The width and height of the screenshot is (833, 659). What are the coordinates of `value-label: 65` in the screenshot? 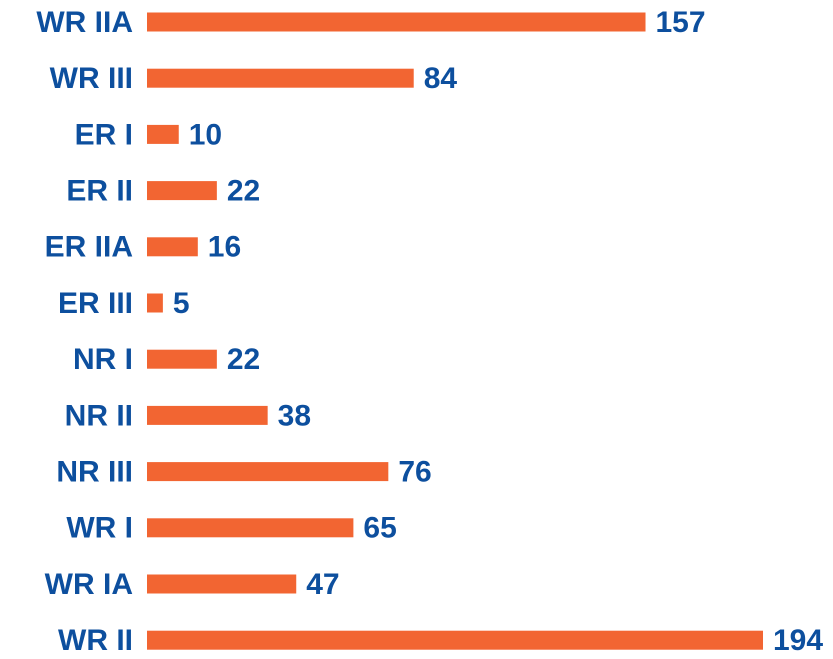 It's located at (379, 528).